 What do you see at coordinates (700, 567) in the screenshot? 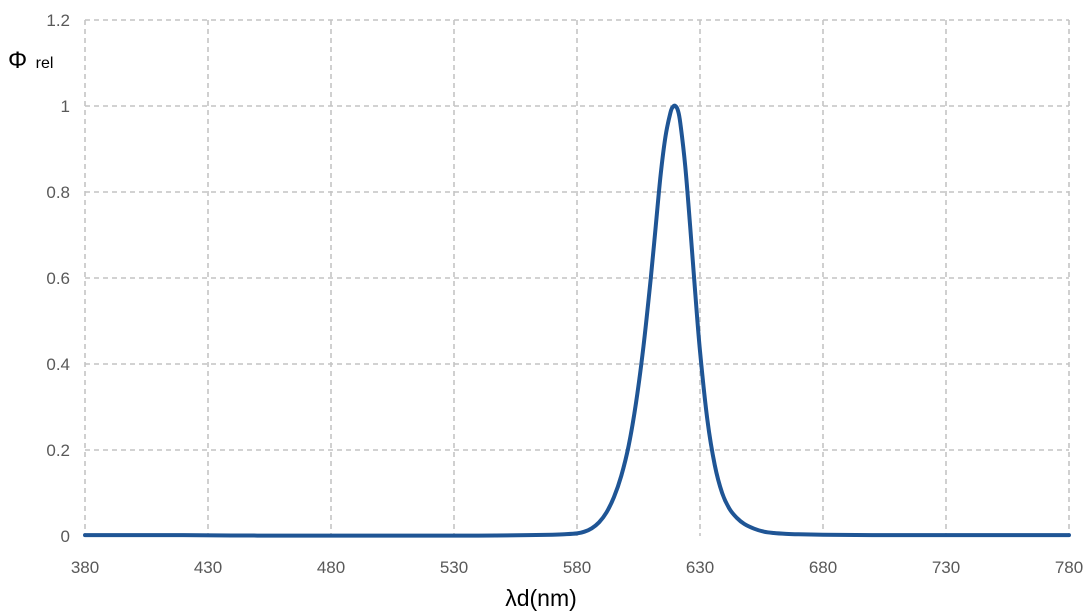
I see `x-tick-label: 630` at bounding box center [700, 567].